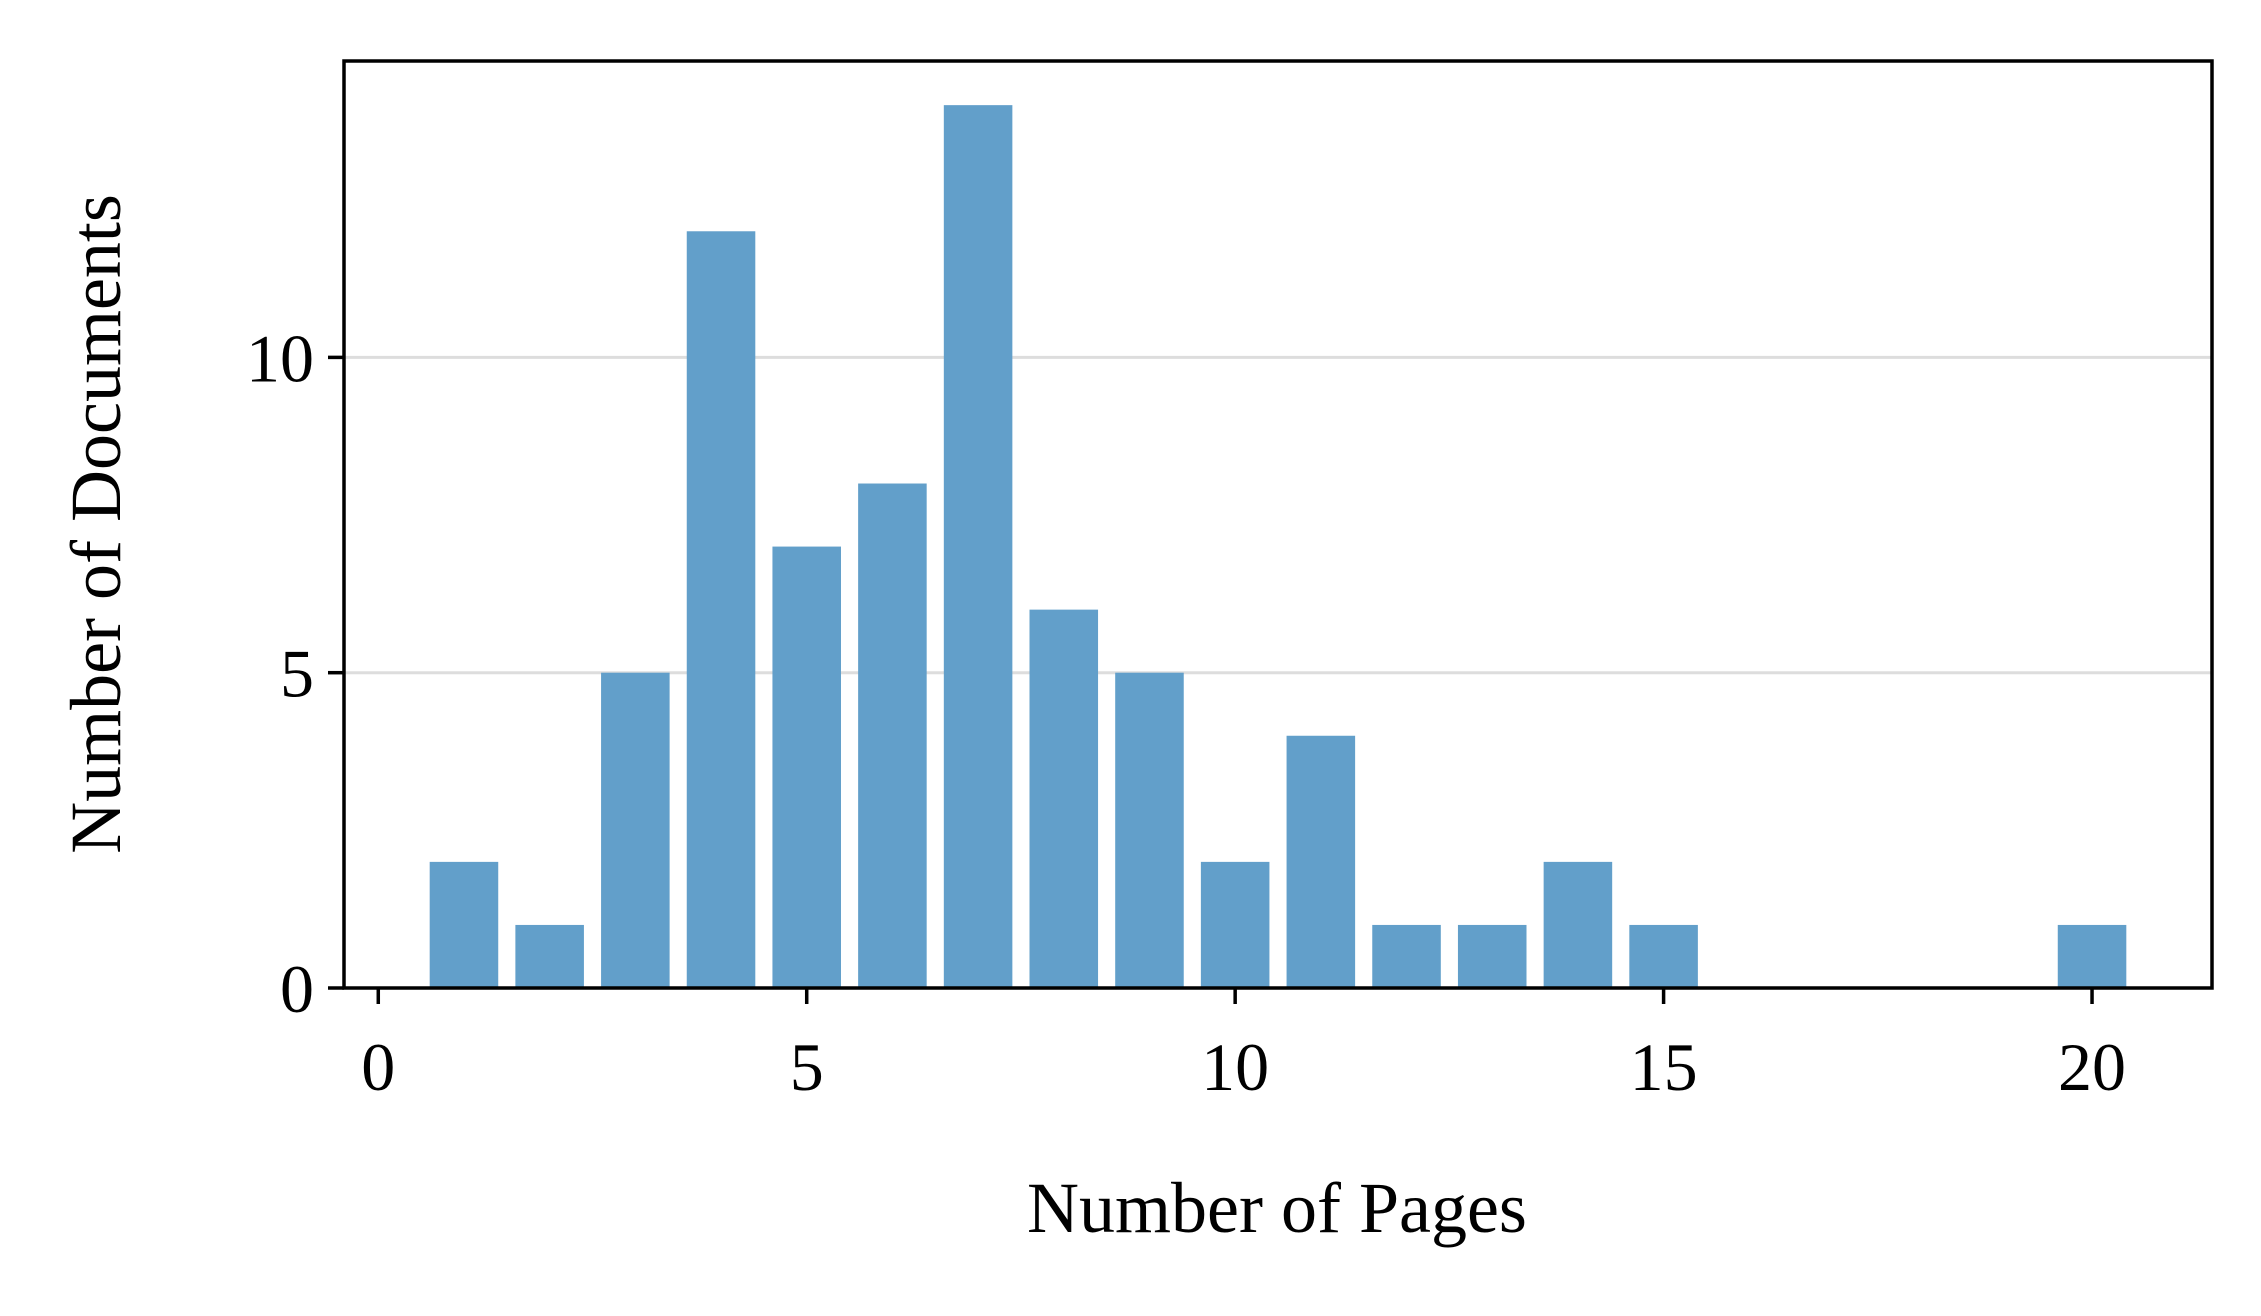 The width and height of the screenshot is (2261, 1316). What do you see at coordinates (280, 358) in the screenshot?
I see `y-tick-label: 10` at bounding box center [280, 358].